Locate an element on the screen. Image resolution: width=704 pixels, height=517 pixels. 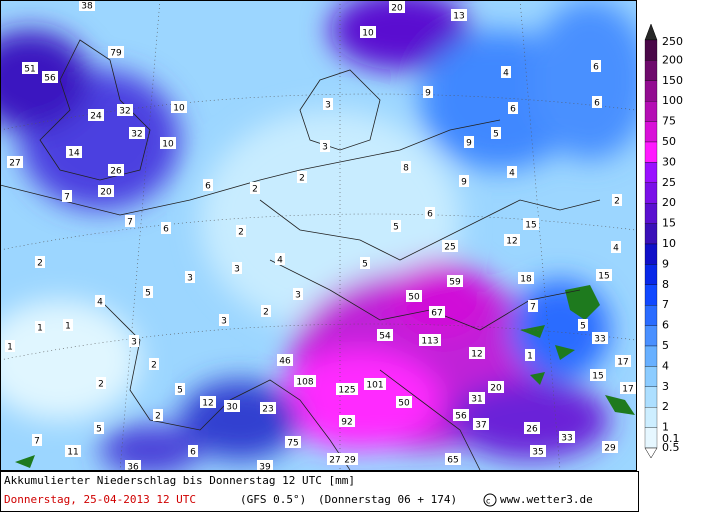
precip-label: 38 is located at coordinates (87, 7).